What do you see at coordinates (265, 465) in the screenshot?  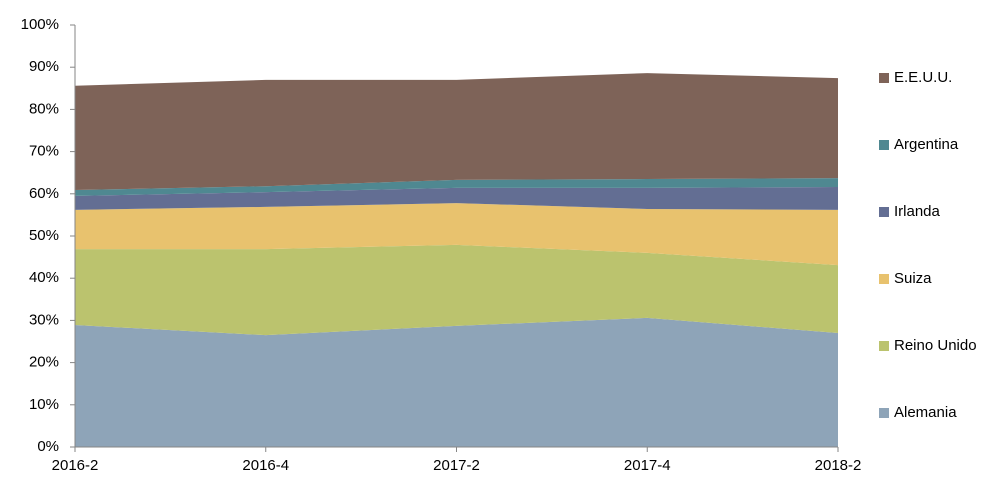 I see `x-tick-label: 2016-4` at bounding box center [265, 465].